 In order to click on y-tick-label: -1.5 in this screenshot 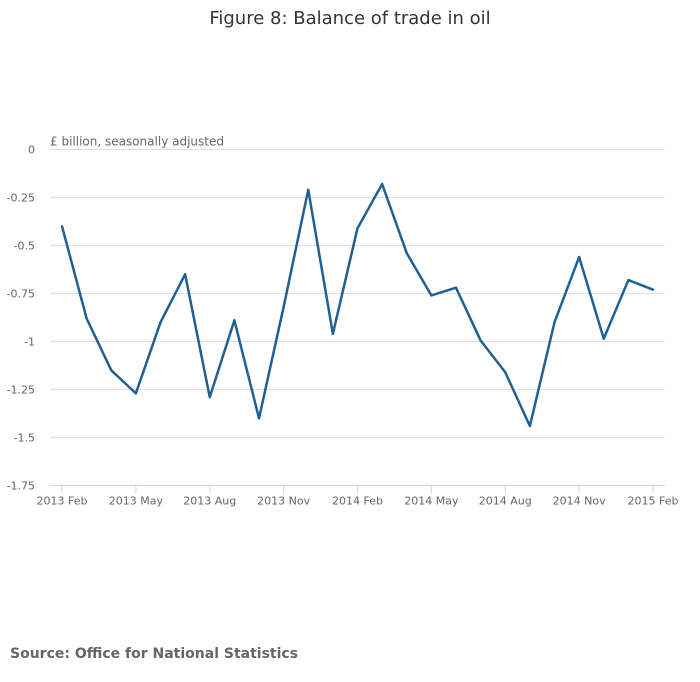, I will do `click(24, 438)`.